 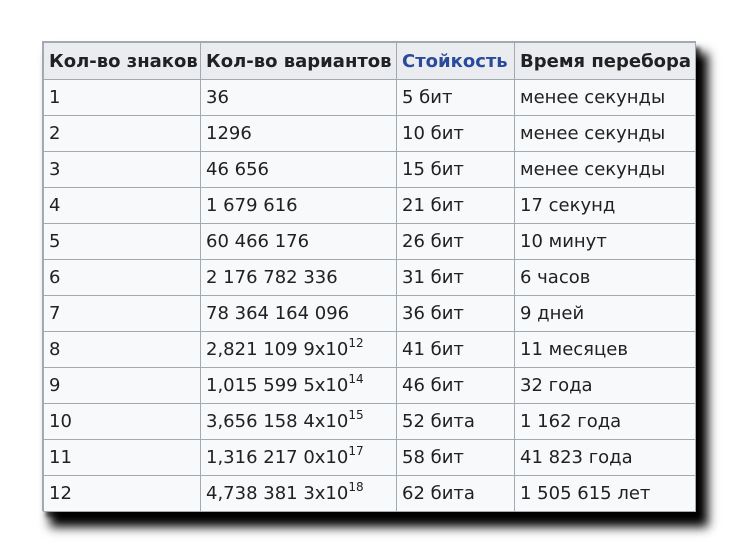 What do you see at coordinates (455, 97) in the screenshot?
I see `cell-strength: 5 бит` at bounding box center [455, 97].